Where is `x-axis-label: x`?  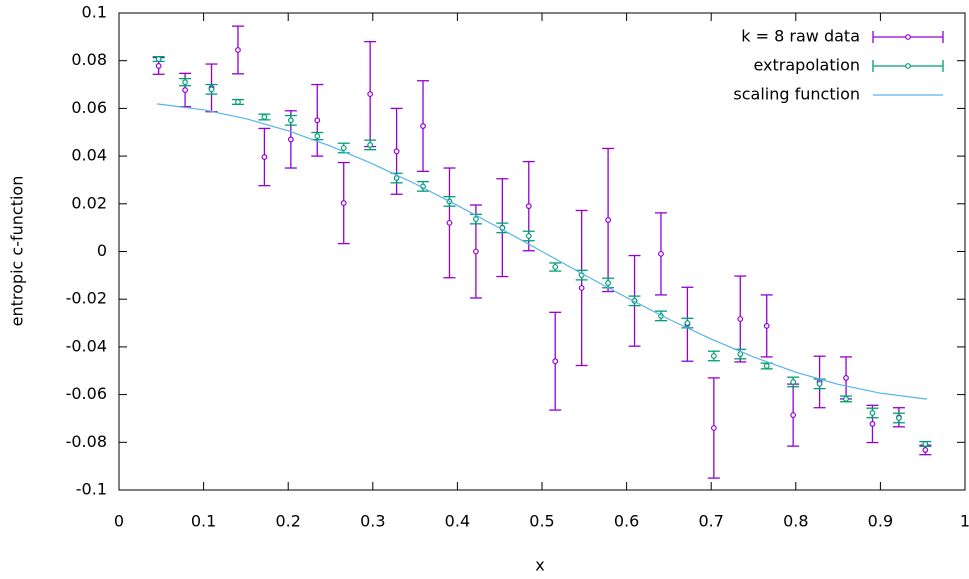
x-axis-label: x is located at coordinates (539, 565).